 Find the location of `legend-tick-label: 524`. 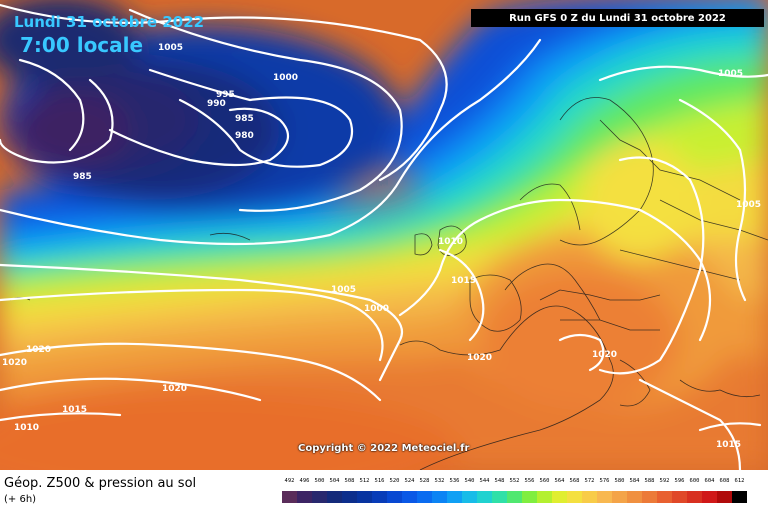

legend-tick-label: 524 is located at coordinates (409, 481).